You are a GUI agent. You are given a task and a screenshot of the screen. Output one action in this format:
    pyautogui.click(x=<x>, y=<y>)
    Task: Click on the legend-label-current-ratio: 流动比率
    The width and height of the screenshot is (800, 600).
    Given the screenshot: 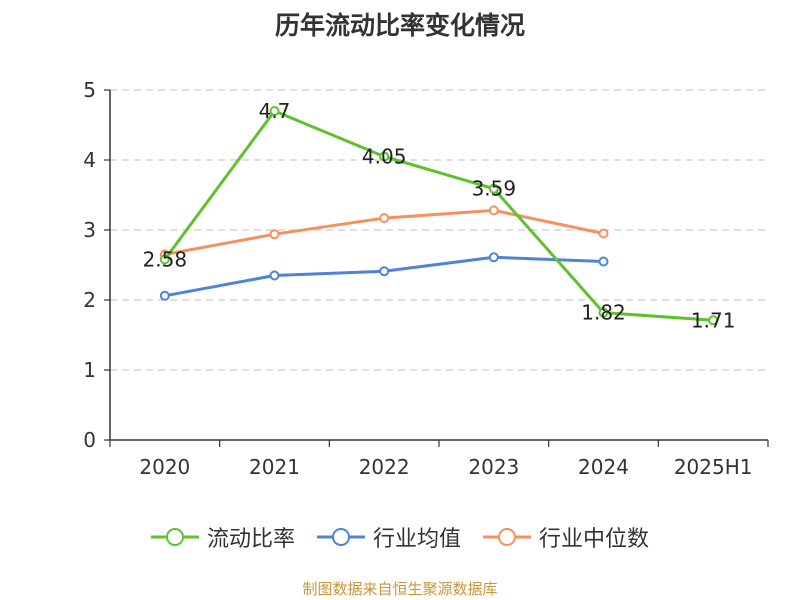 What is the action you would take?
    pyautogui.click(x=250, y=539)
    